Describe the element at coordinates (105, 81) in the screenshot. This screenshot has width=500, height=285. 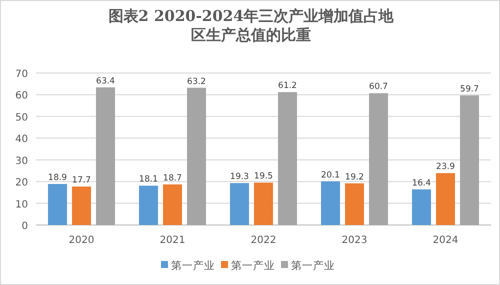
I see `data-label: 63.4` at that location.